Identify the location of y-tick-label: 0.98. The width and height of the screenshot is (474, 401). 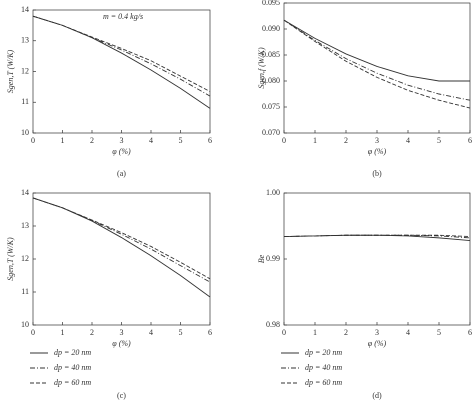
(273, 324).